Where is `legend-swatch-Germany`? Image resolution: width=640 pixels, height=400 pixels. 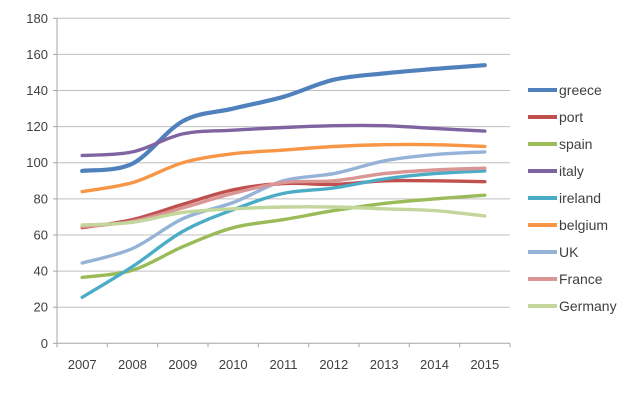
legend-swatch-Germany is located at coordinates (542, 305).